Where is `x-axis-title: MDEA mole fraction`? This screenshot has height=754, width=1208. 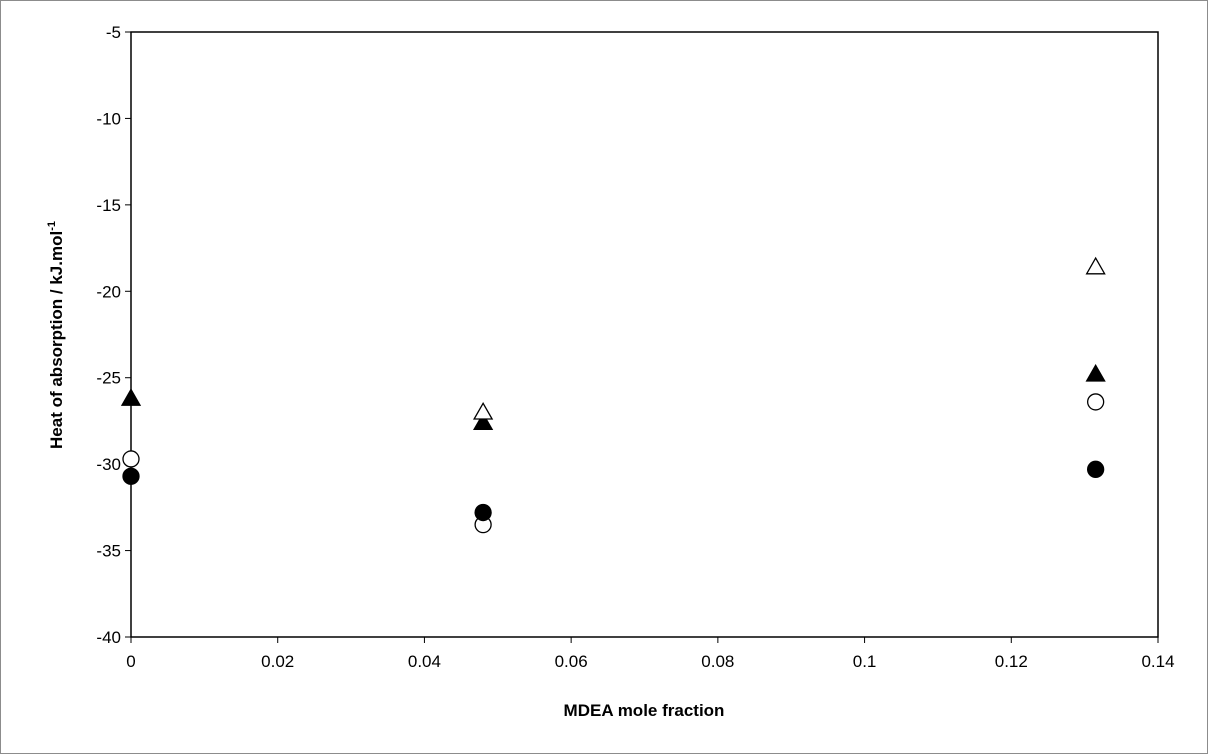
x-axis-title: MDEA mole fraction is located at coordinates (644, 710).